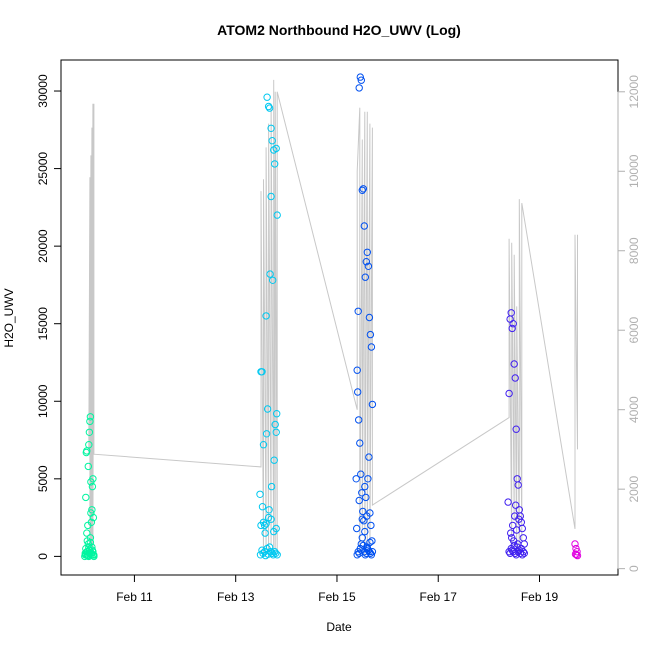 The image size is (650, 650). I want to click on y2-tick-label: 10000, so click(634, 171).